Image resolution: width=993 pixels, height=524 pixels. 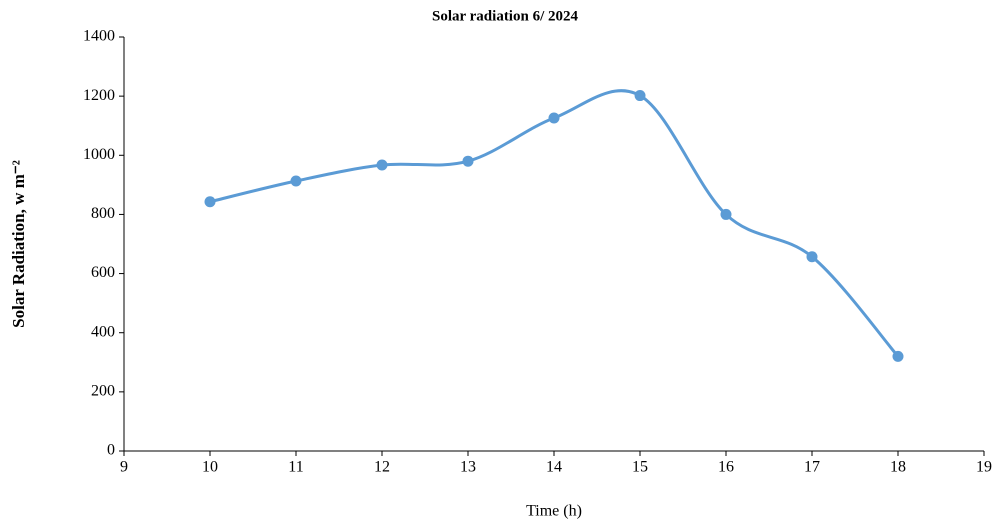 What do you see at coordinates (111, 450) in the screenshot?
I see `y-tick-label: 0` at bounding box center [111, 450].